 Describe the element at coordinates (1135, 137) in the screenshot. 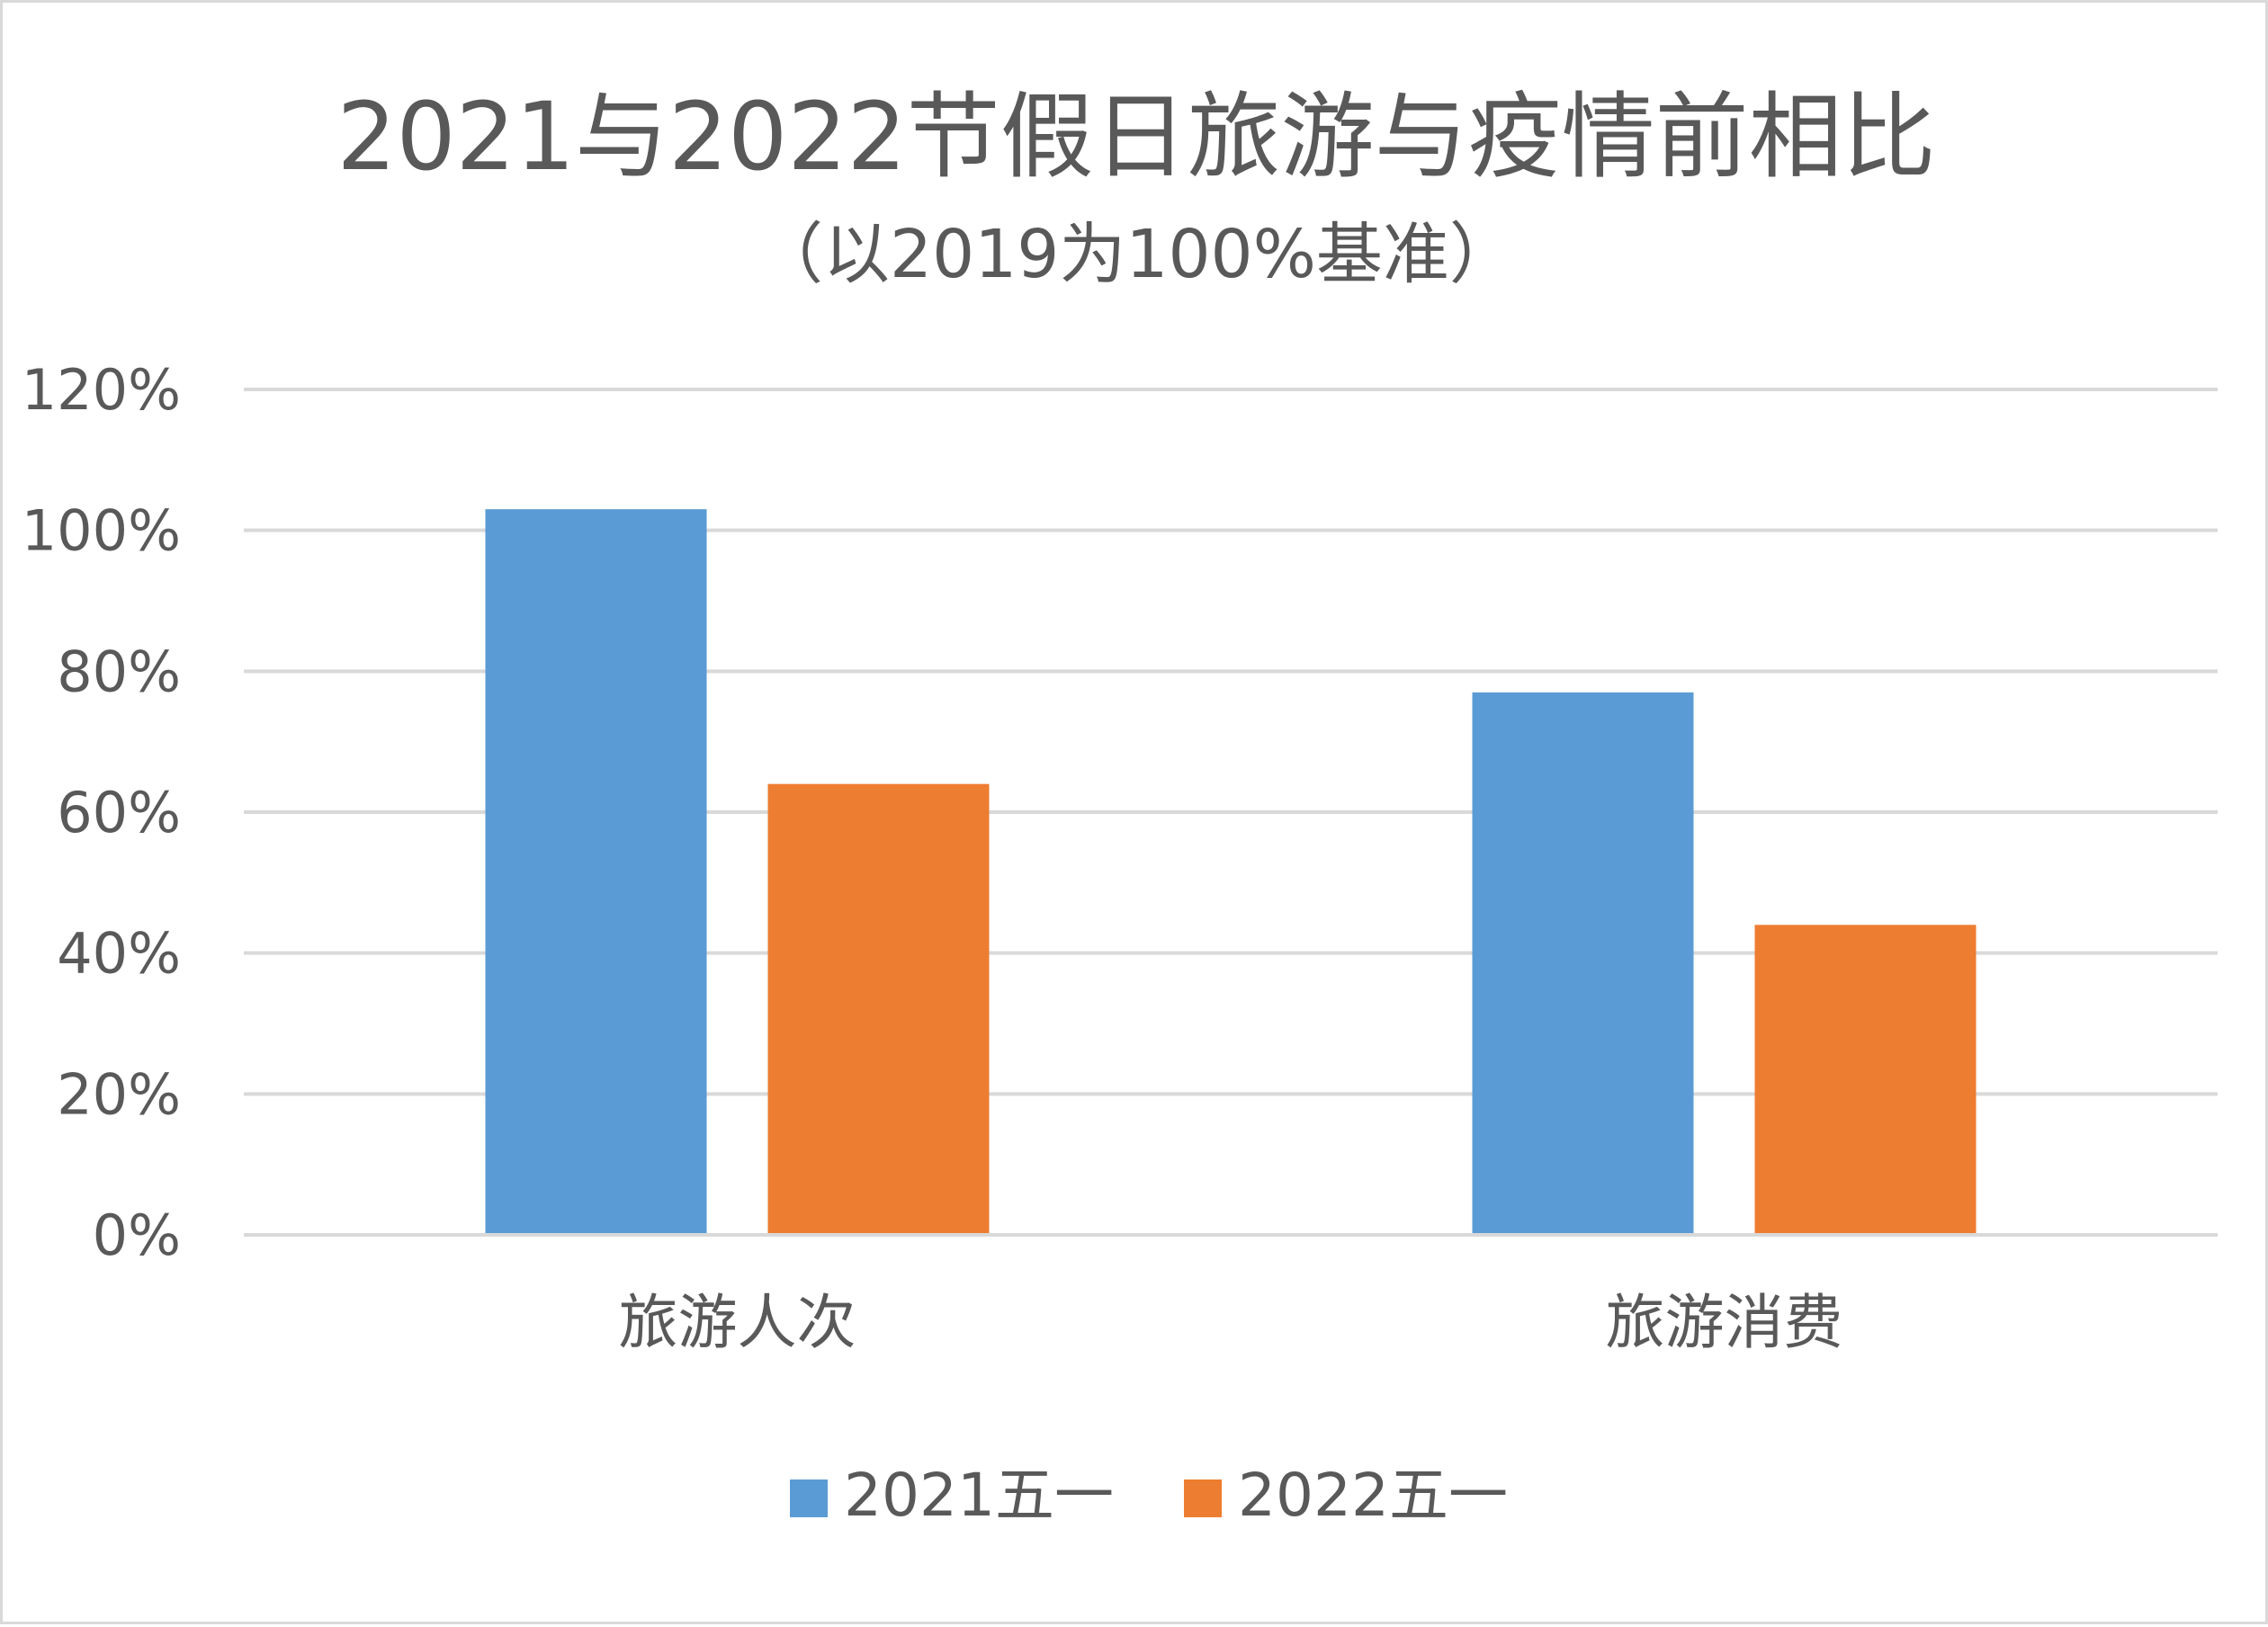

I see `chart-title: 2021与2022节假日旅游与疫情前相比` at that location.